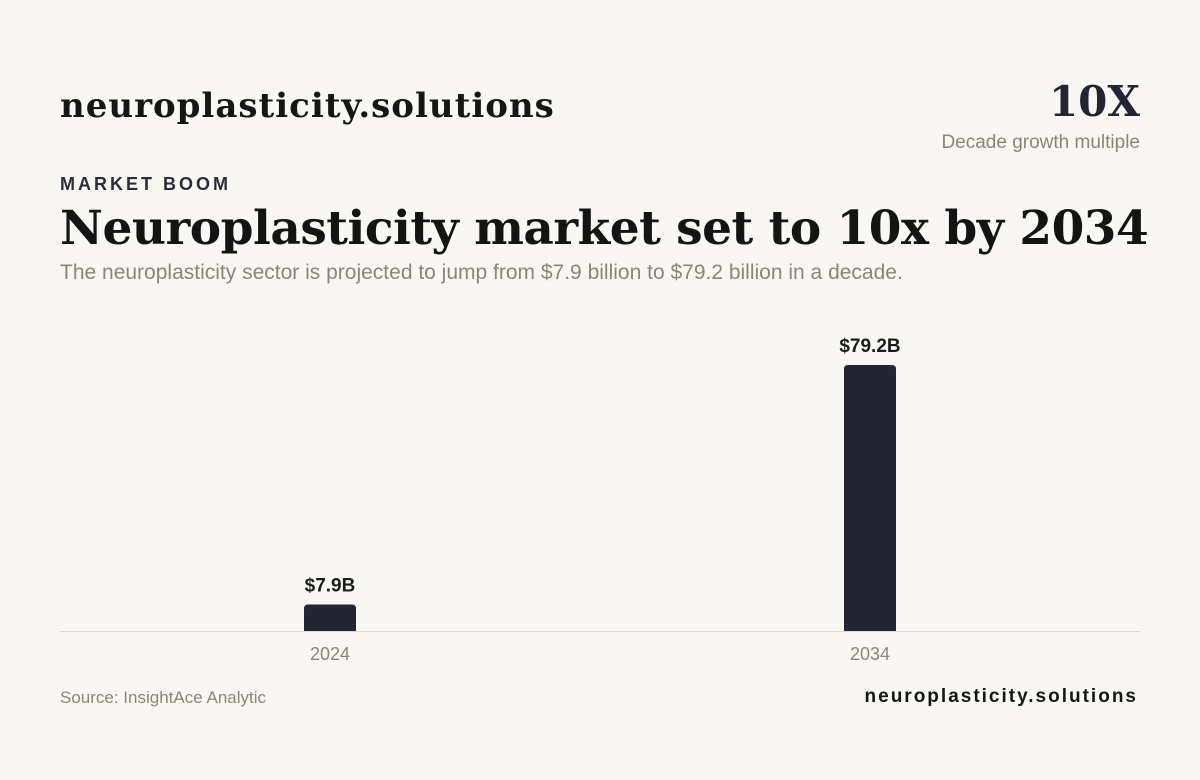 This screenshot has width=1200, height=780. Describe the element at coordinates (869, 346) in the screenshot. I see `value-label-2034: $79.2B` at that location.